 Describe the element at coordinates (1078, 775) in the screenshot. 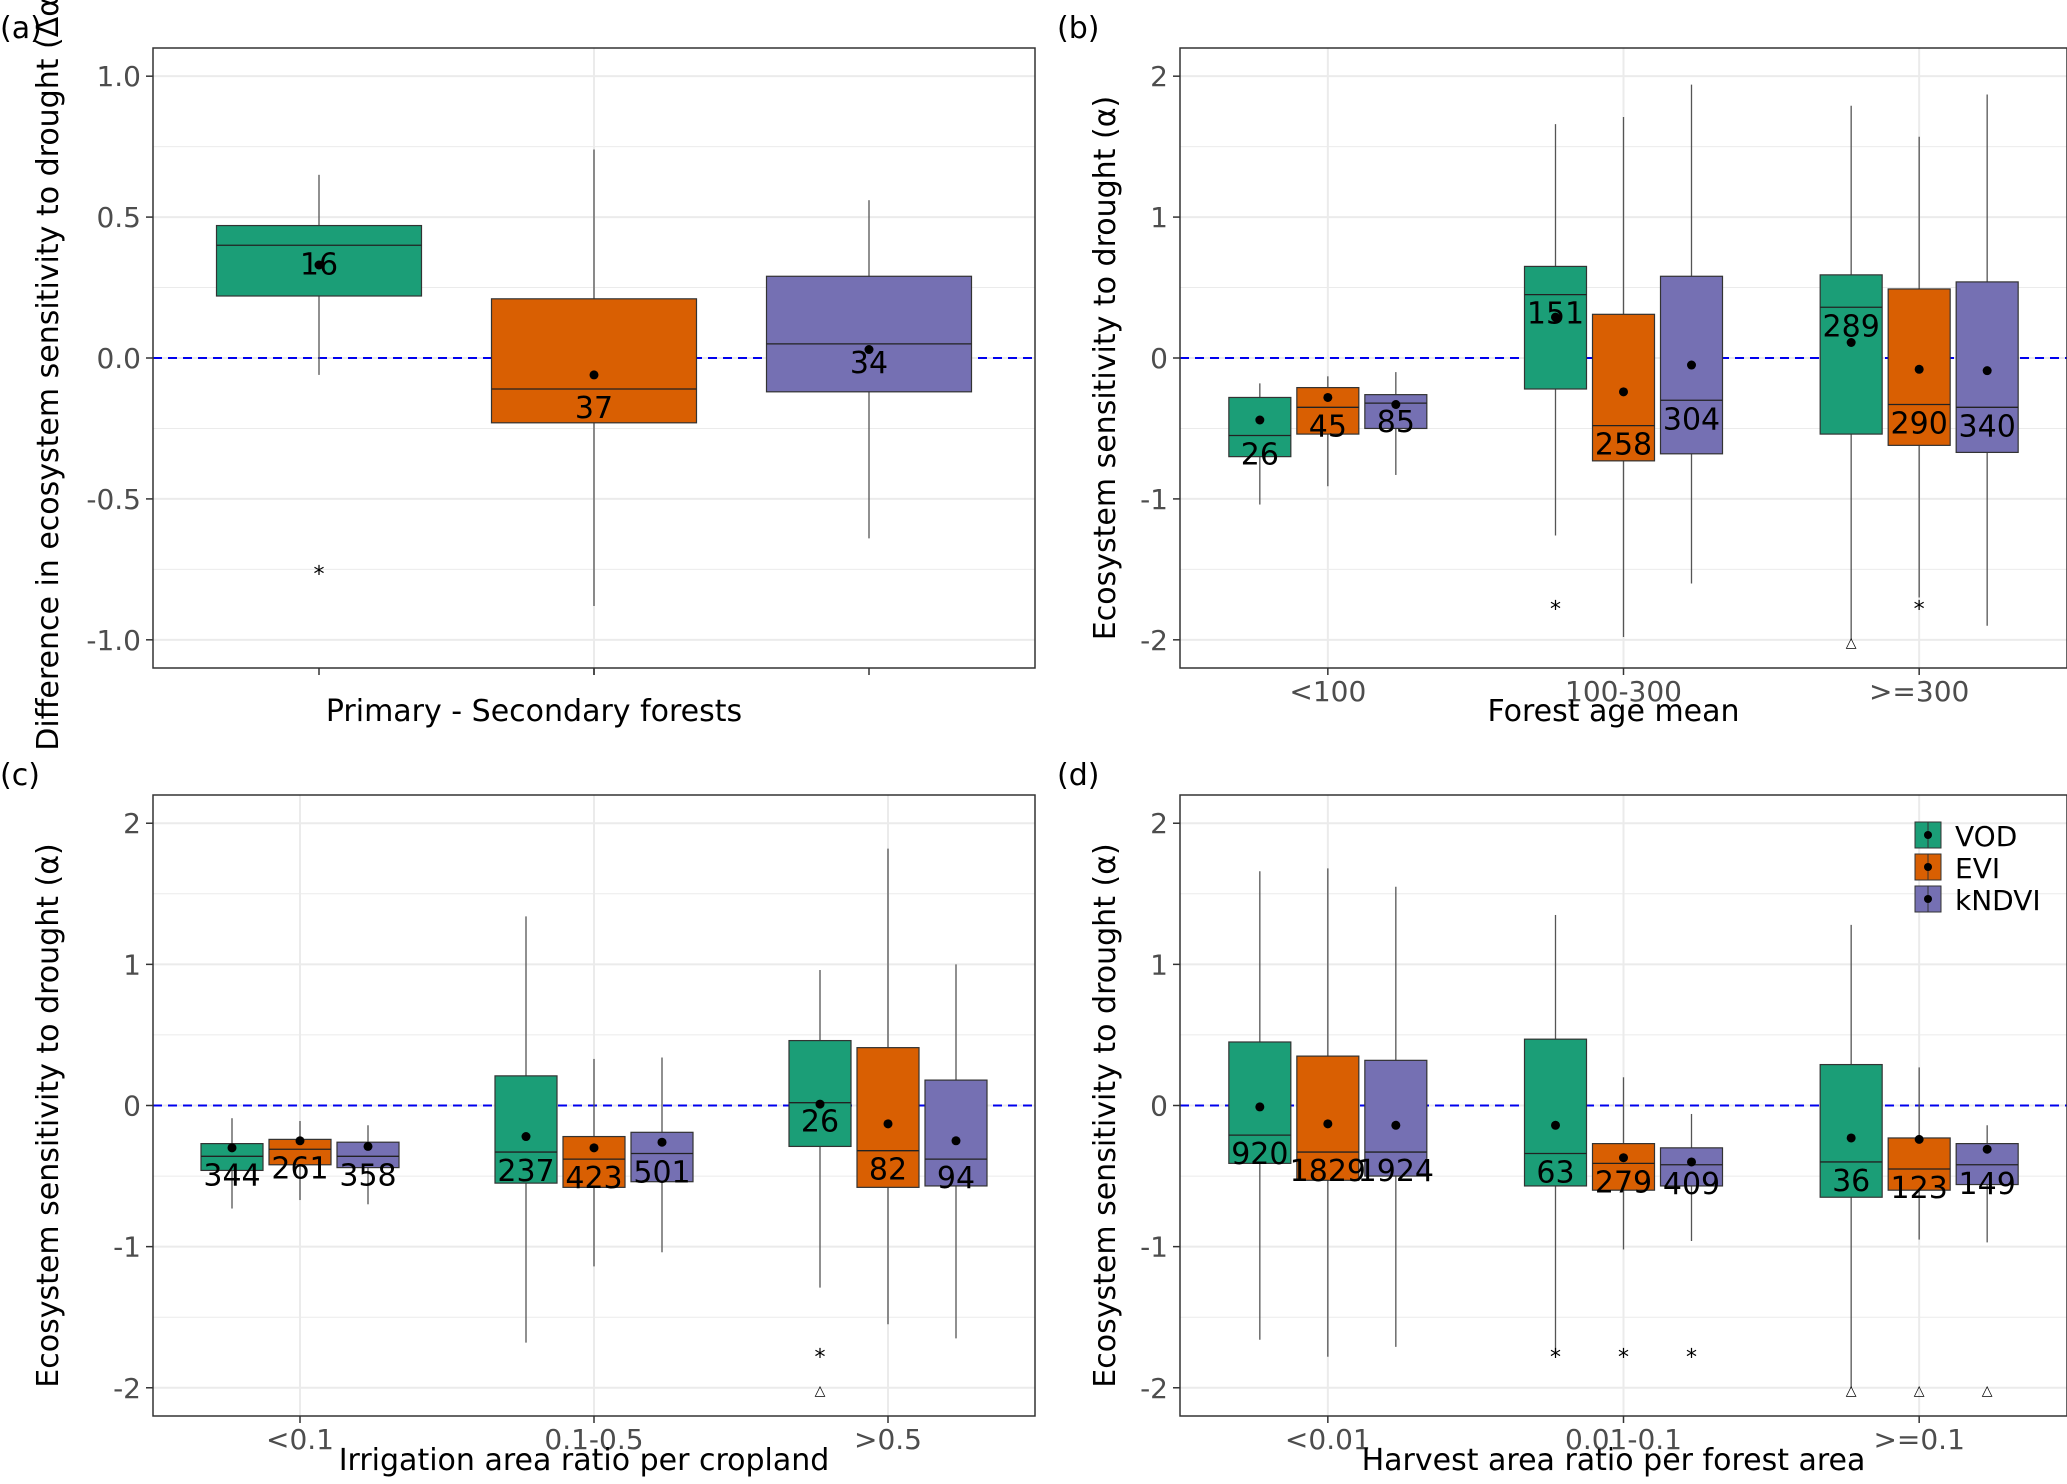

I see `panel-label: (d)` at that location.